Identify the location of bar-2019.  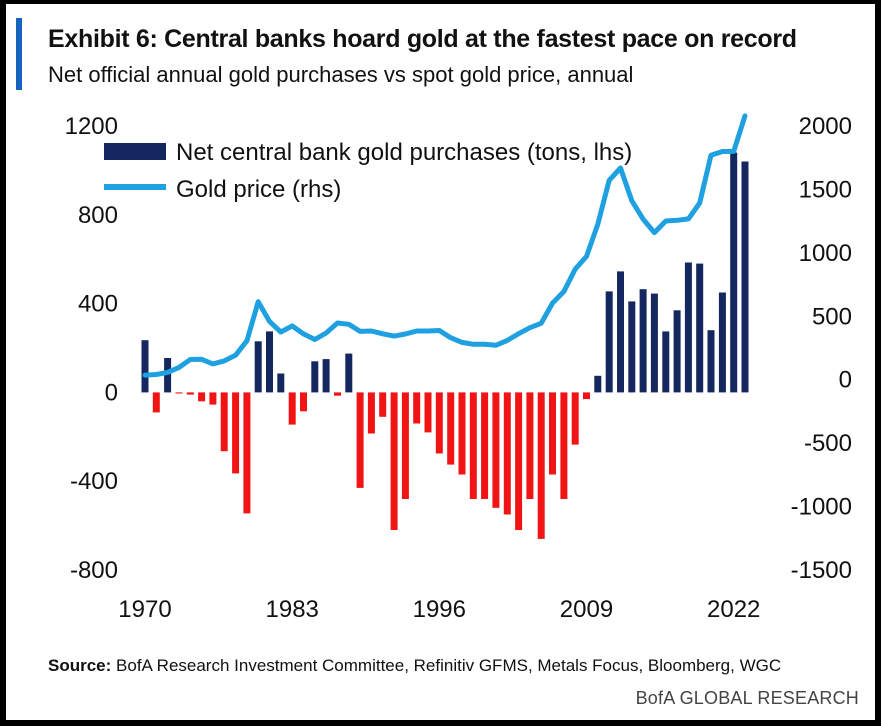
(700, 328).